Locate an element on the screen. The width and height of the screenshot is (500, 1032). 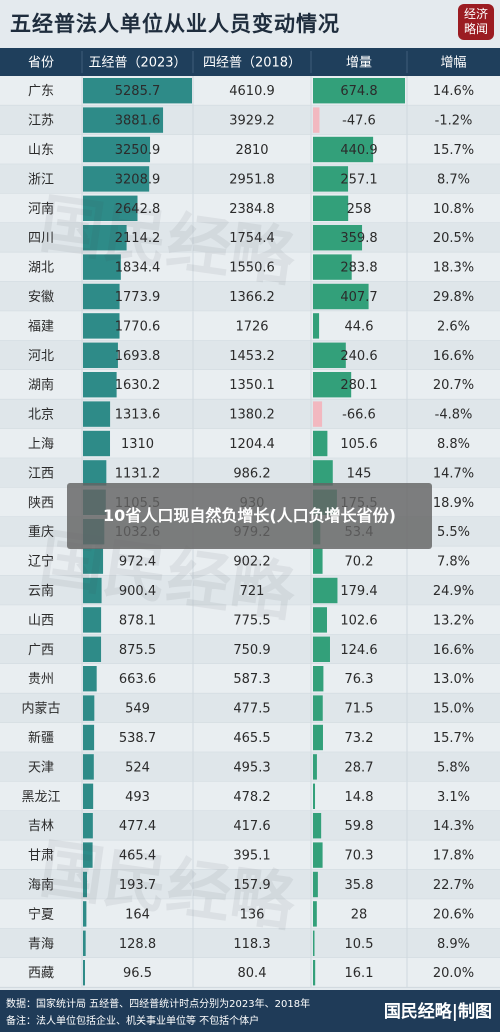
growth-rate-label: 5.5% is located at coordinates (453, 532).